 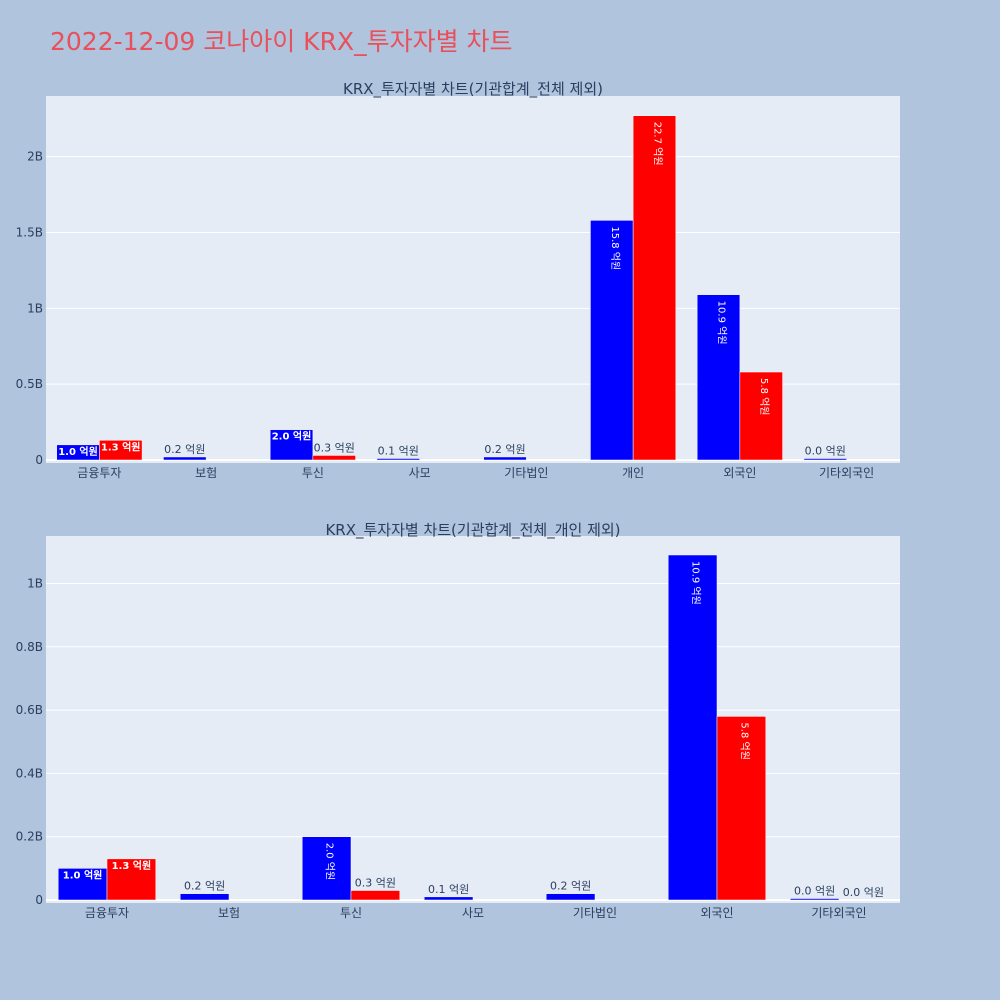 What do you see at coordinates (473, 89) in the screenshot?
I see `chart-title-1: KRX_투자자별 차트(기관합계_전체 제외)` at bounding box center [473, 89].